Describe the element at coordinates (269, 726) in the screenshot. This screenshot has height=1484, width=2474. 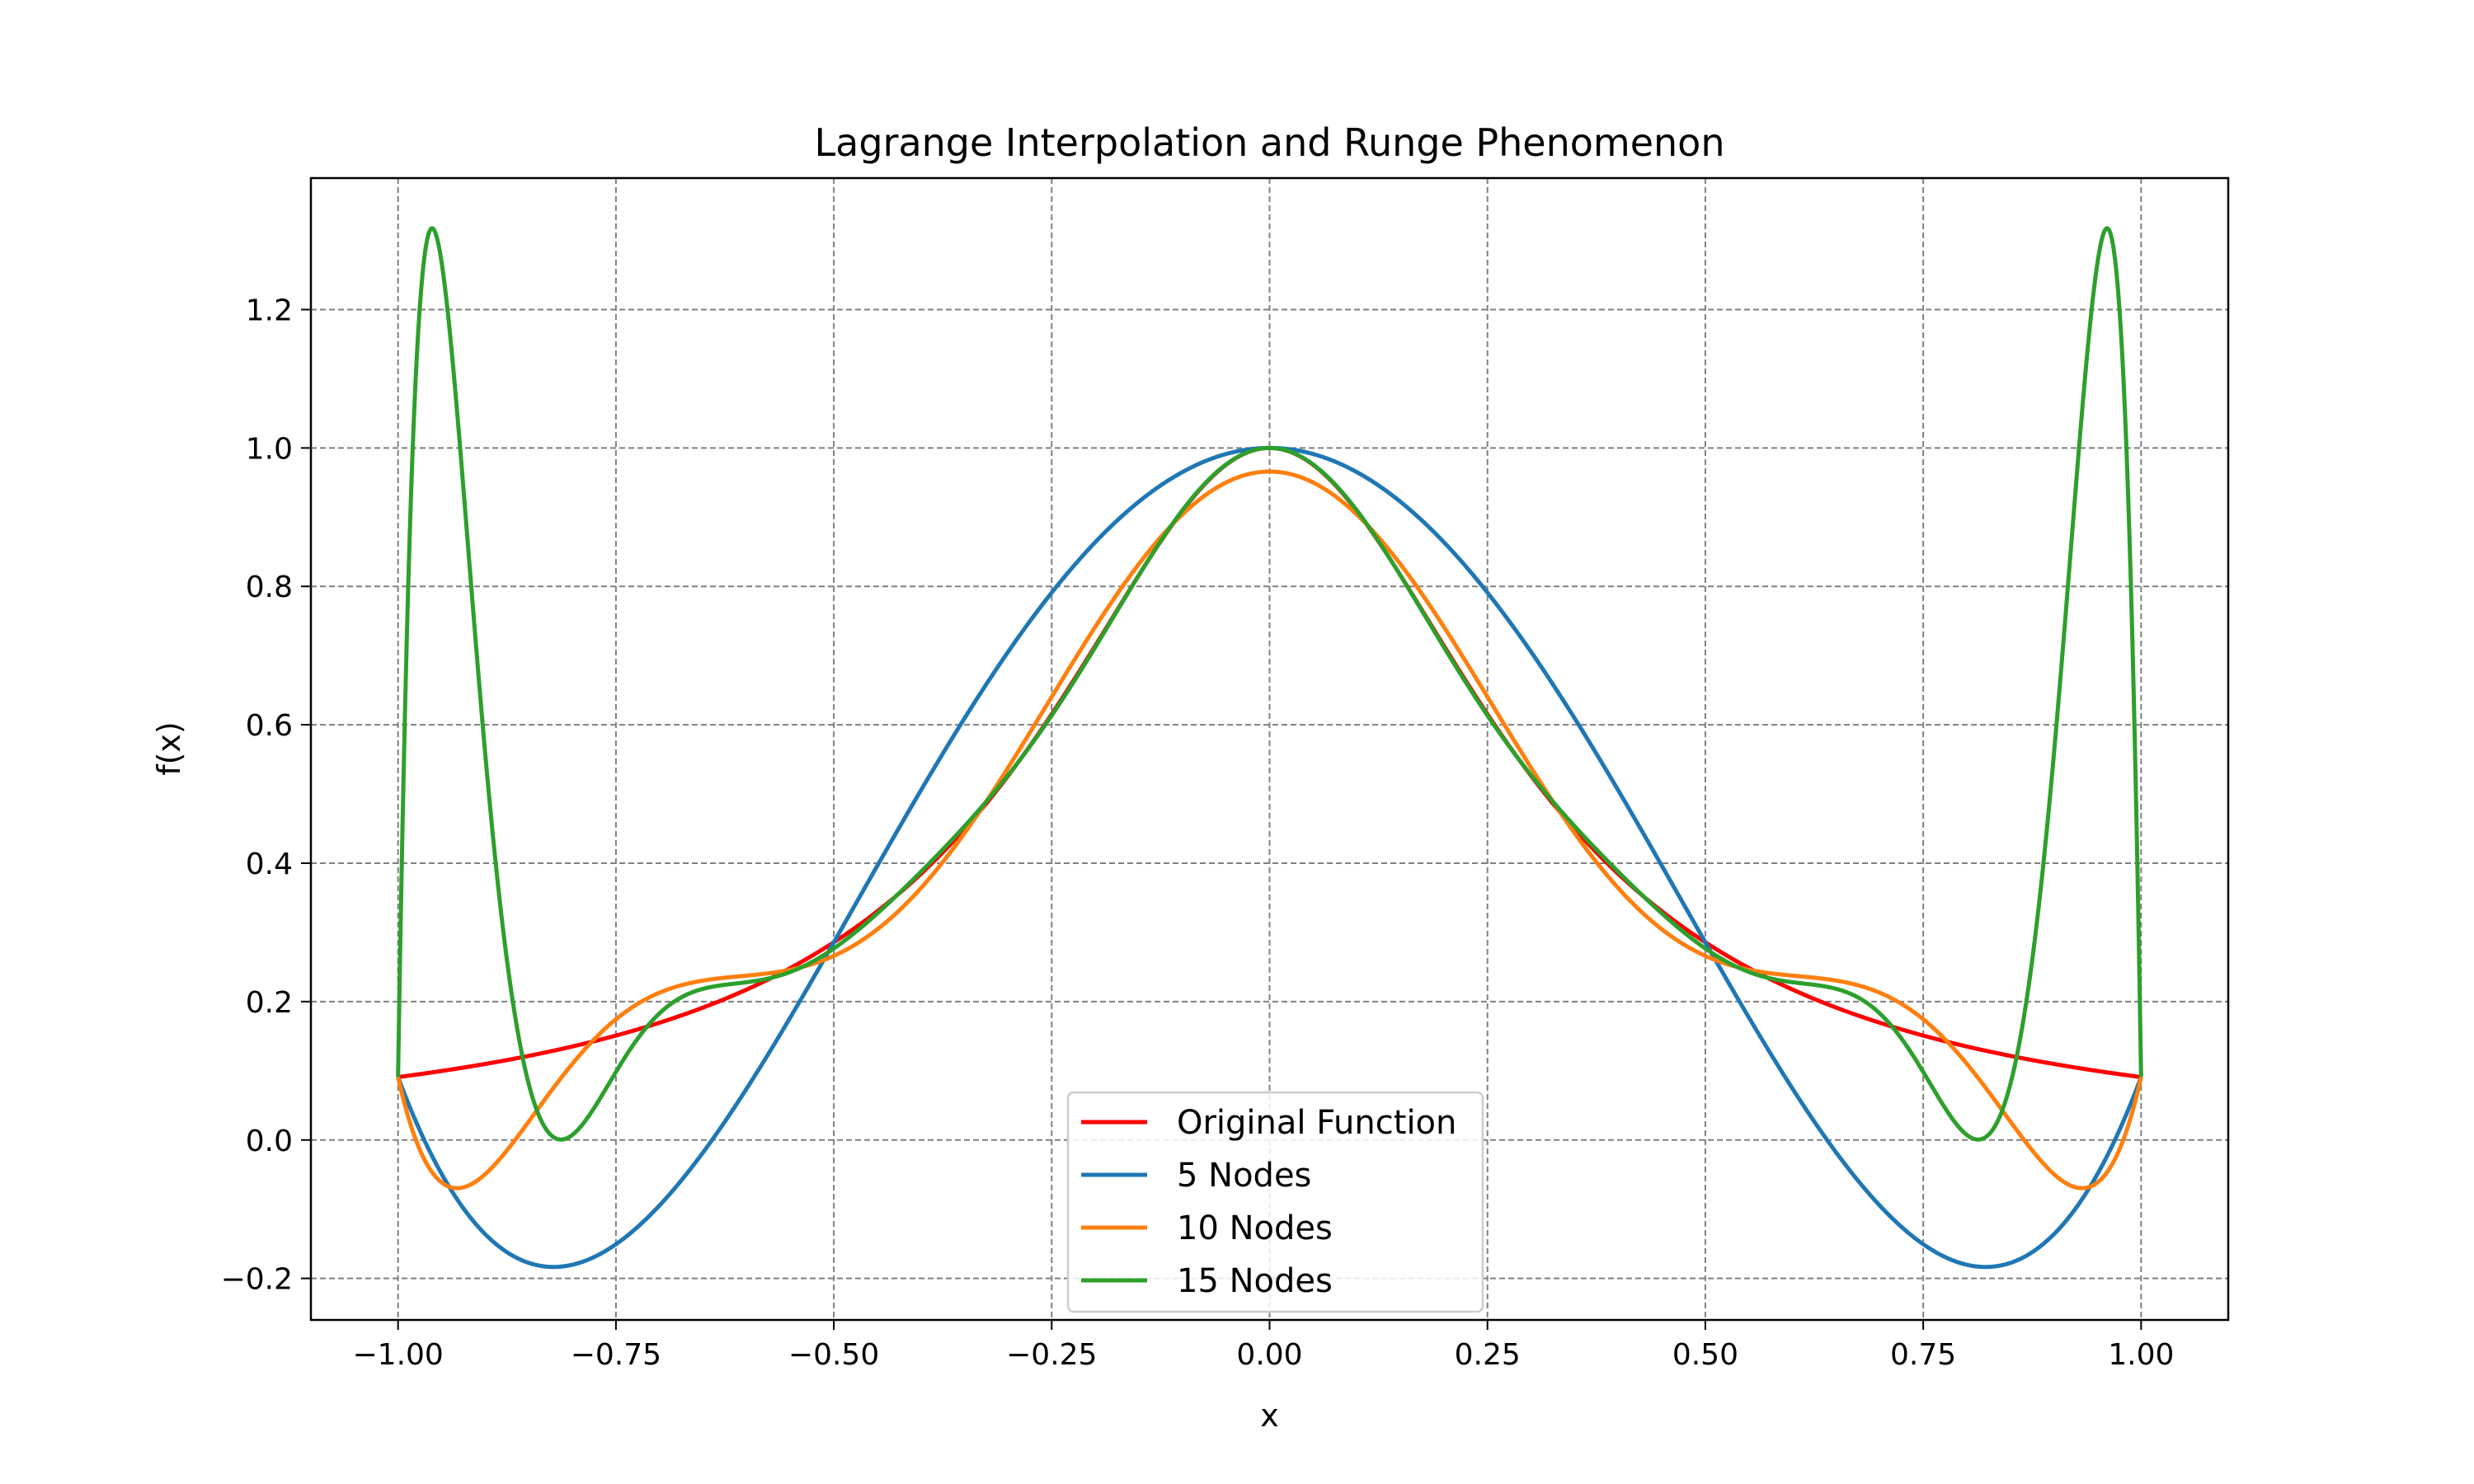
I see `y-tick-label: 0.6` at that location.